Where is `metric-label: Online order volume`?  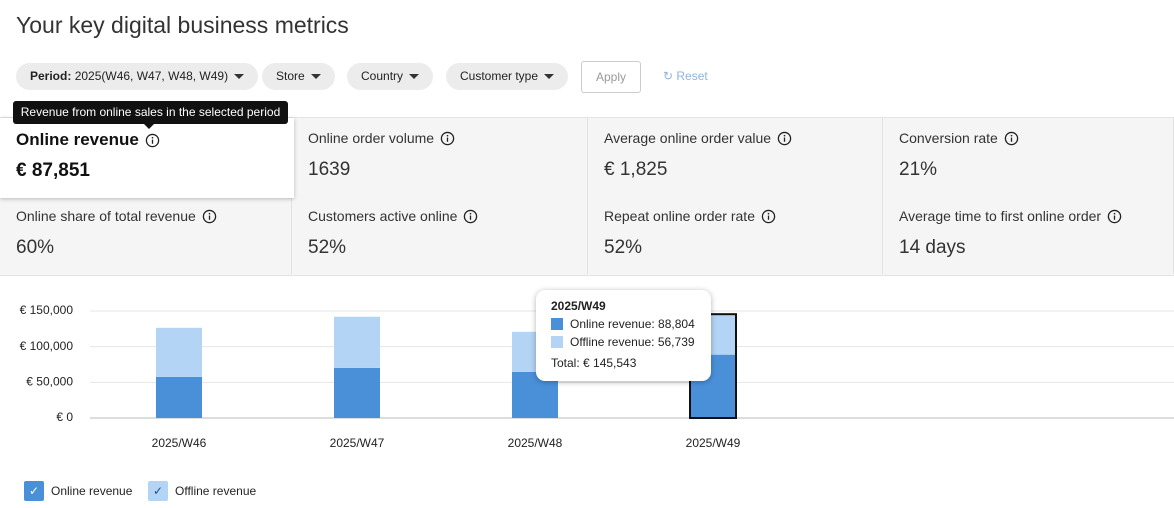
metric-label: Online order volume is located at coordinates (371, 138).